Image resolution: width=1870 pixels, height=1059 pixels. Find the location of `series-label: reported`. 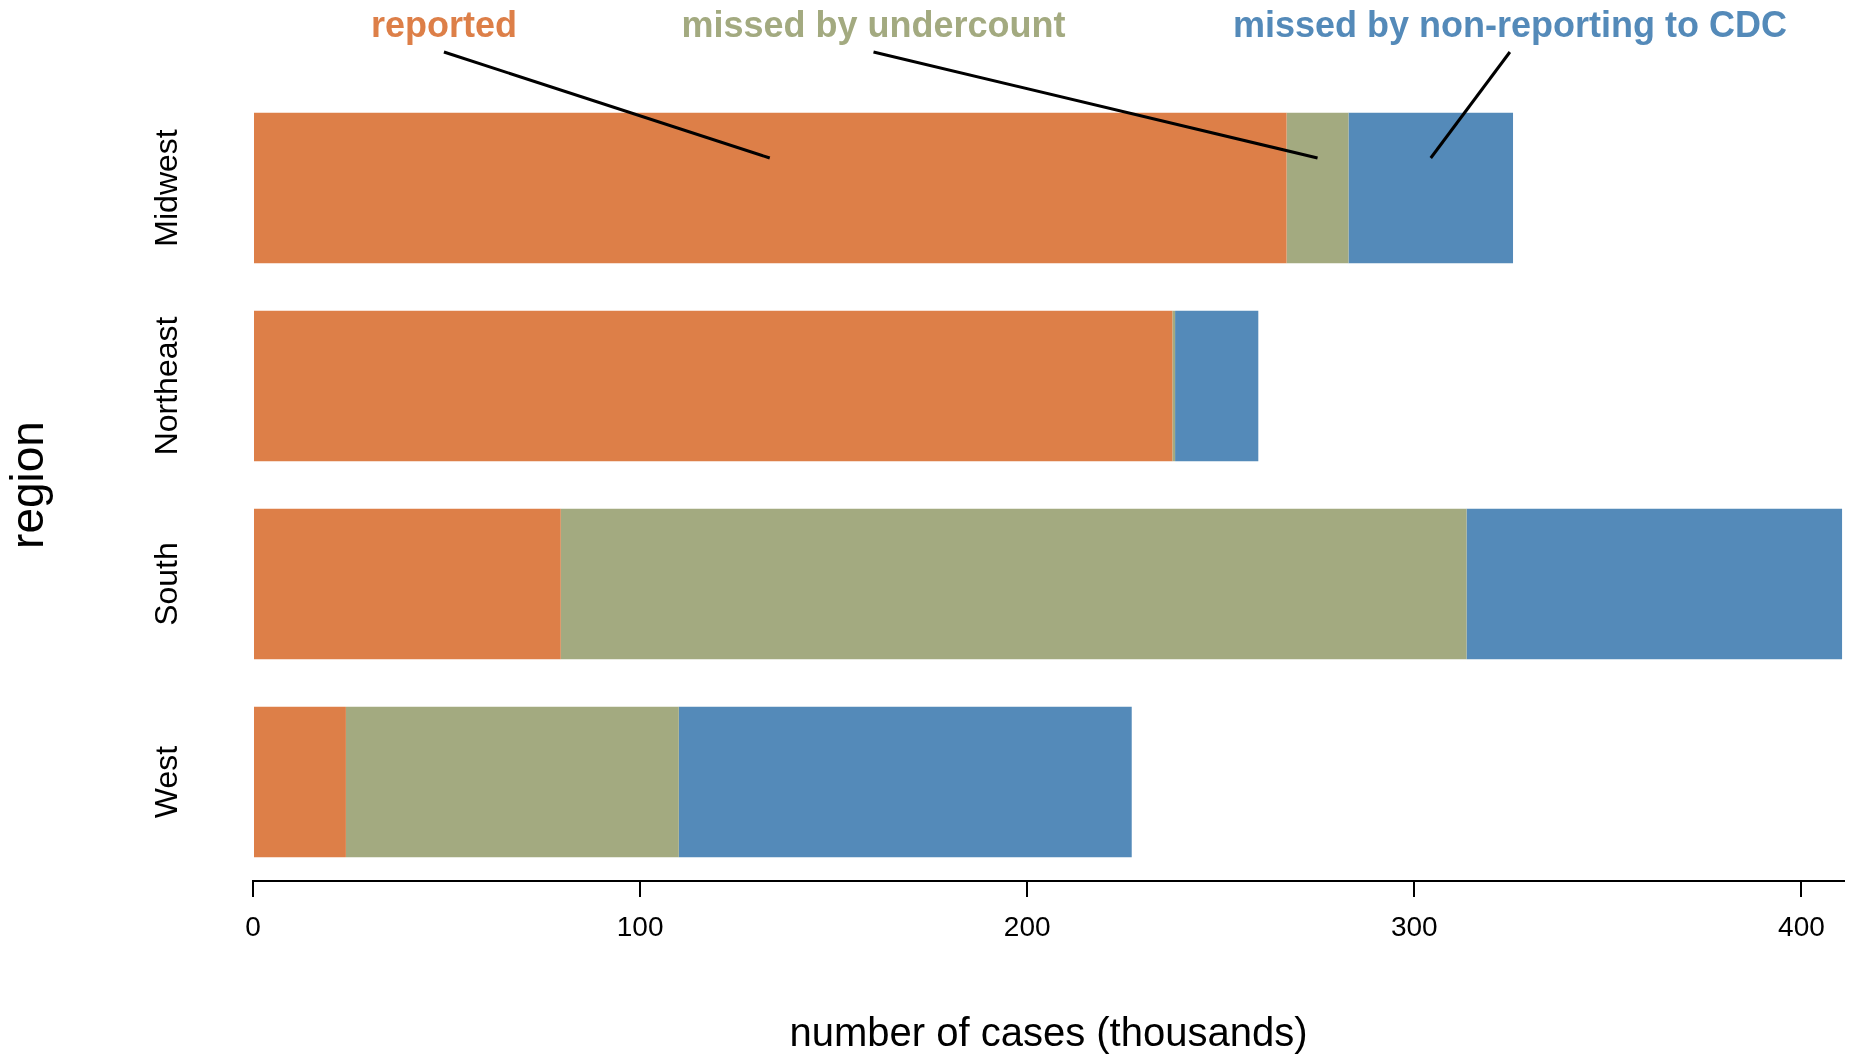

series-label: reported is located at coordinates (443, 24).